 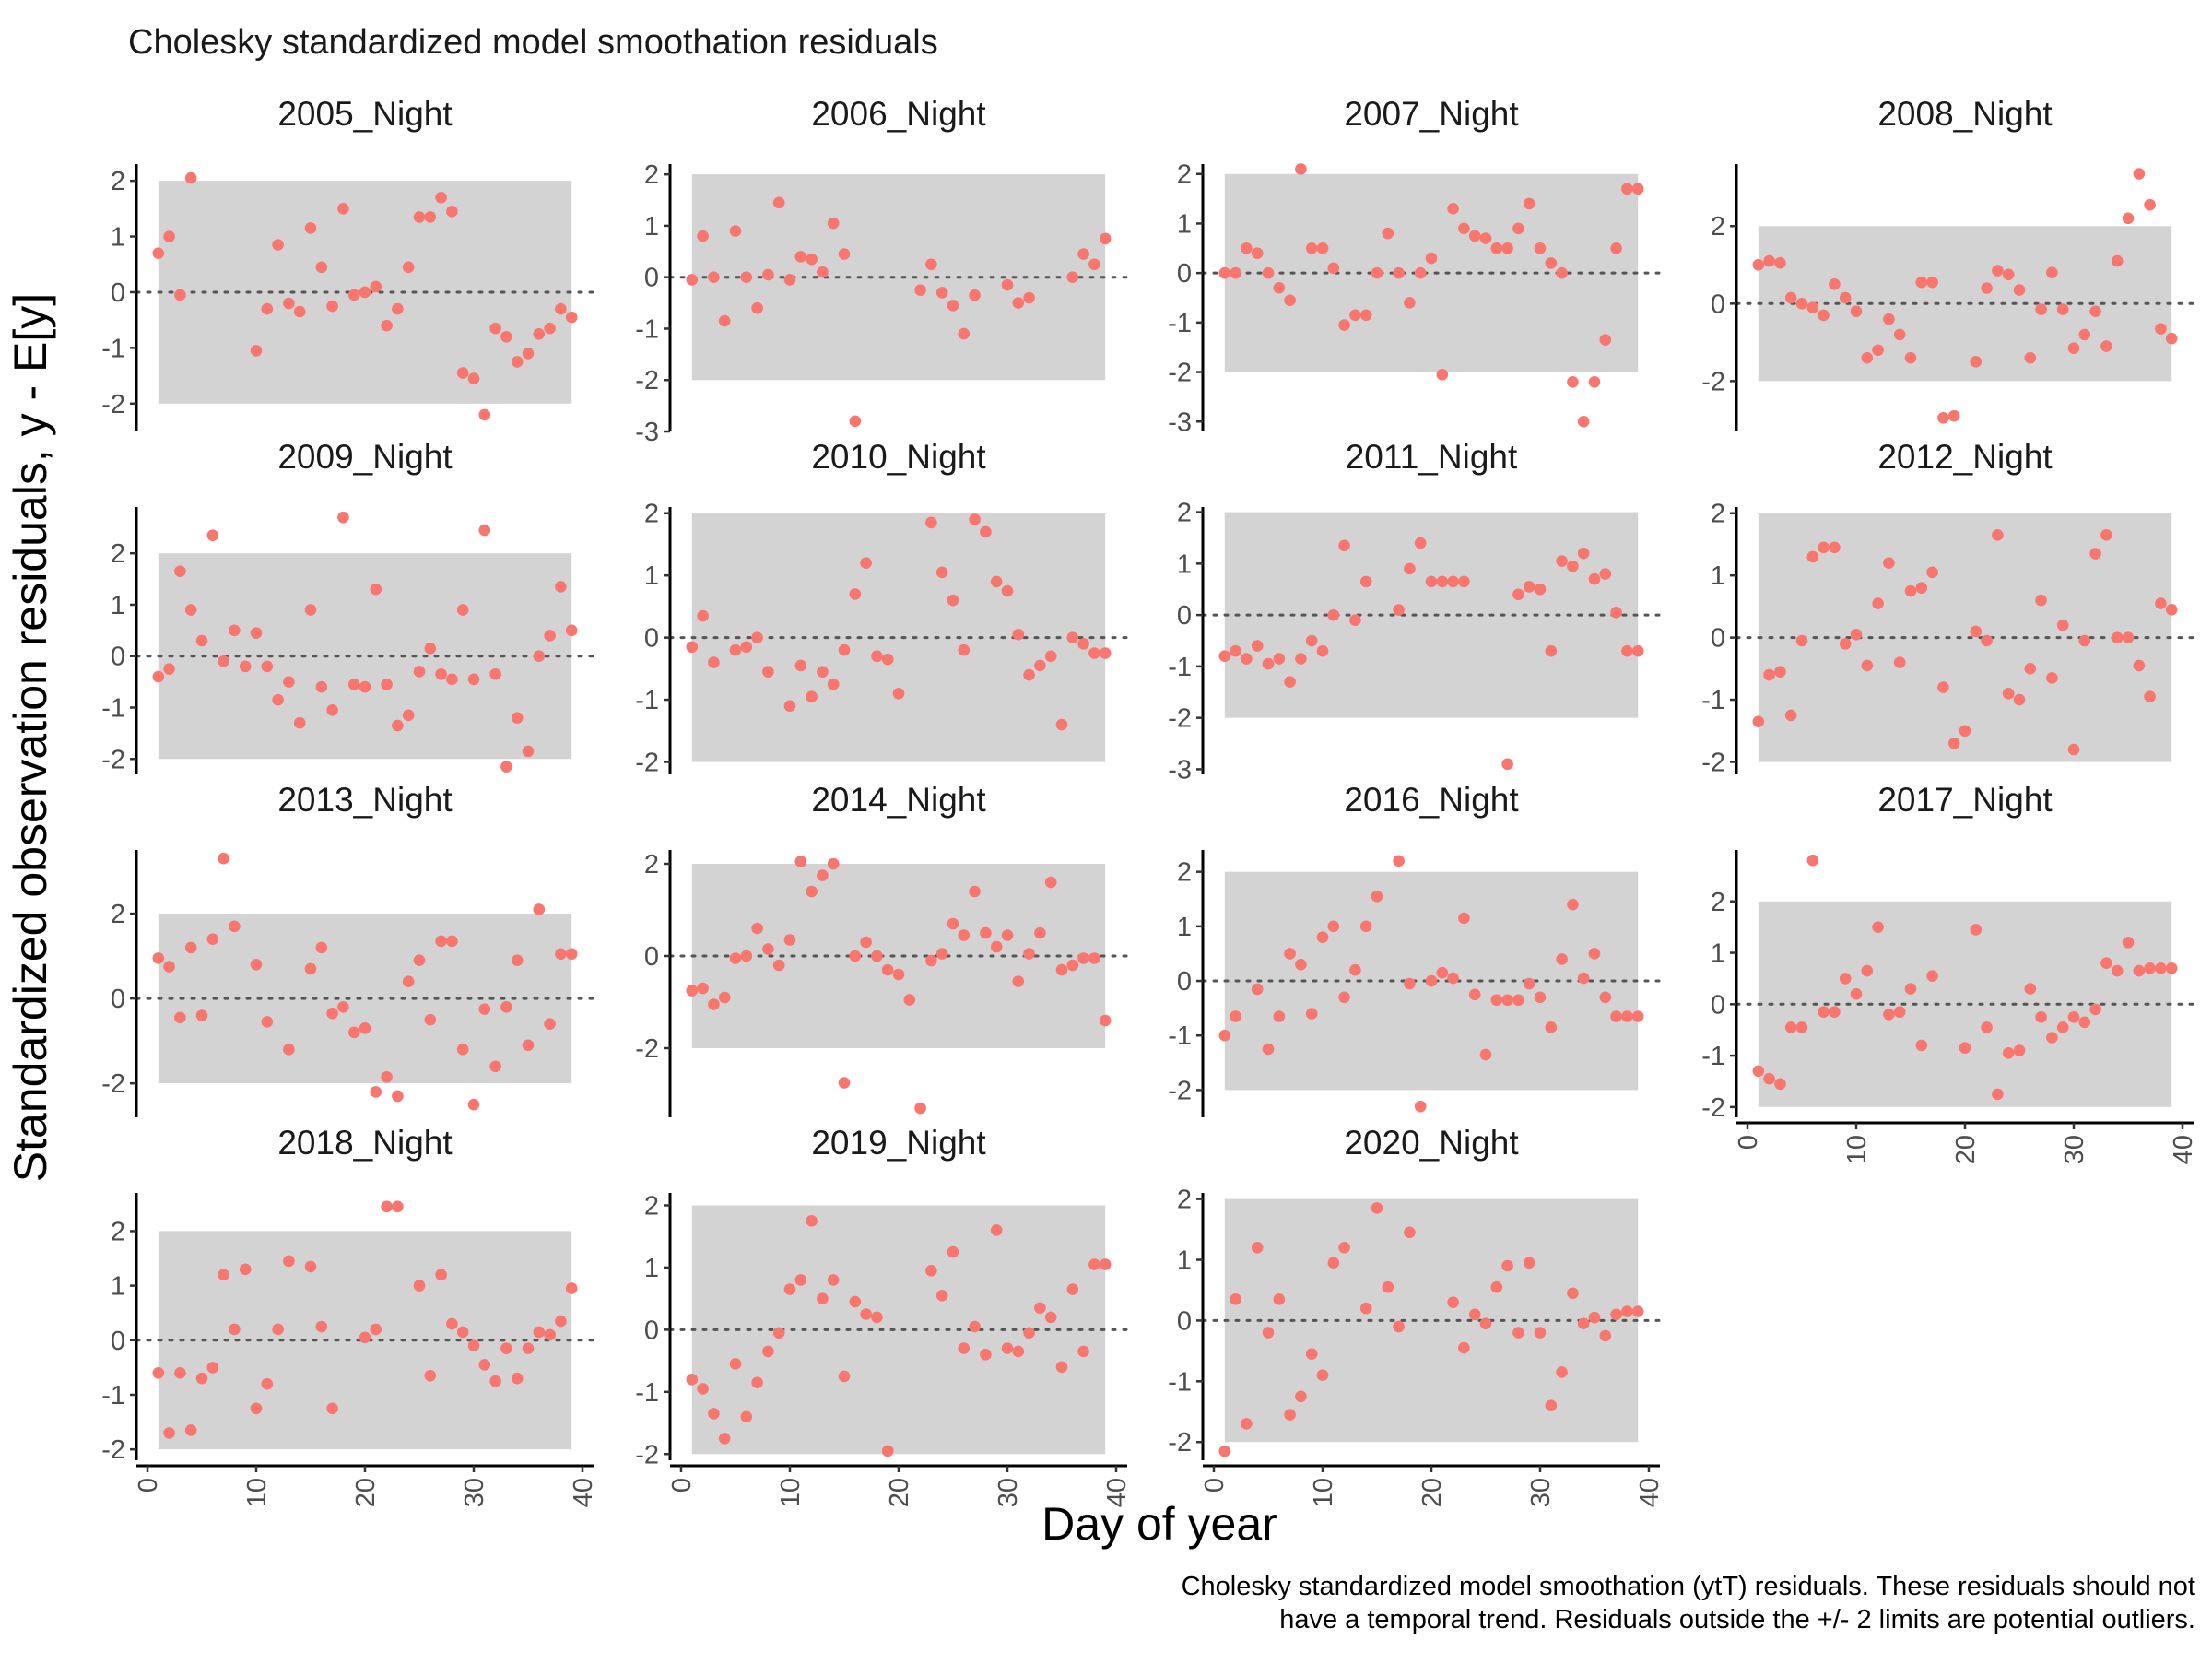 I want to click on y-tick-label: -3, so click(x=1180, y=422).